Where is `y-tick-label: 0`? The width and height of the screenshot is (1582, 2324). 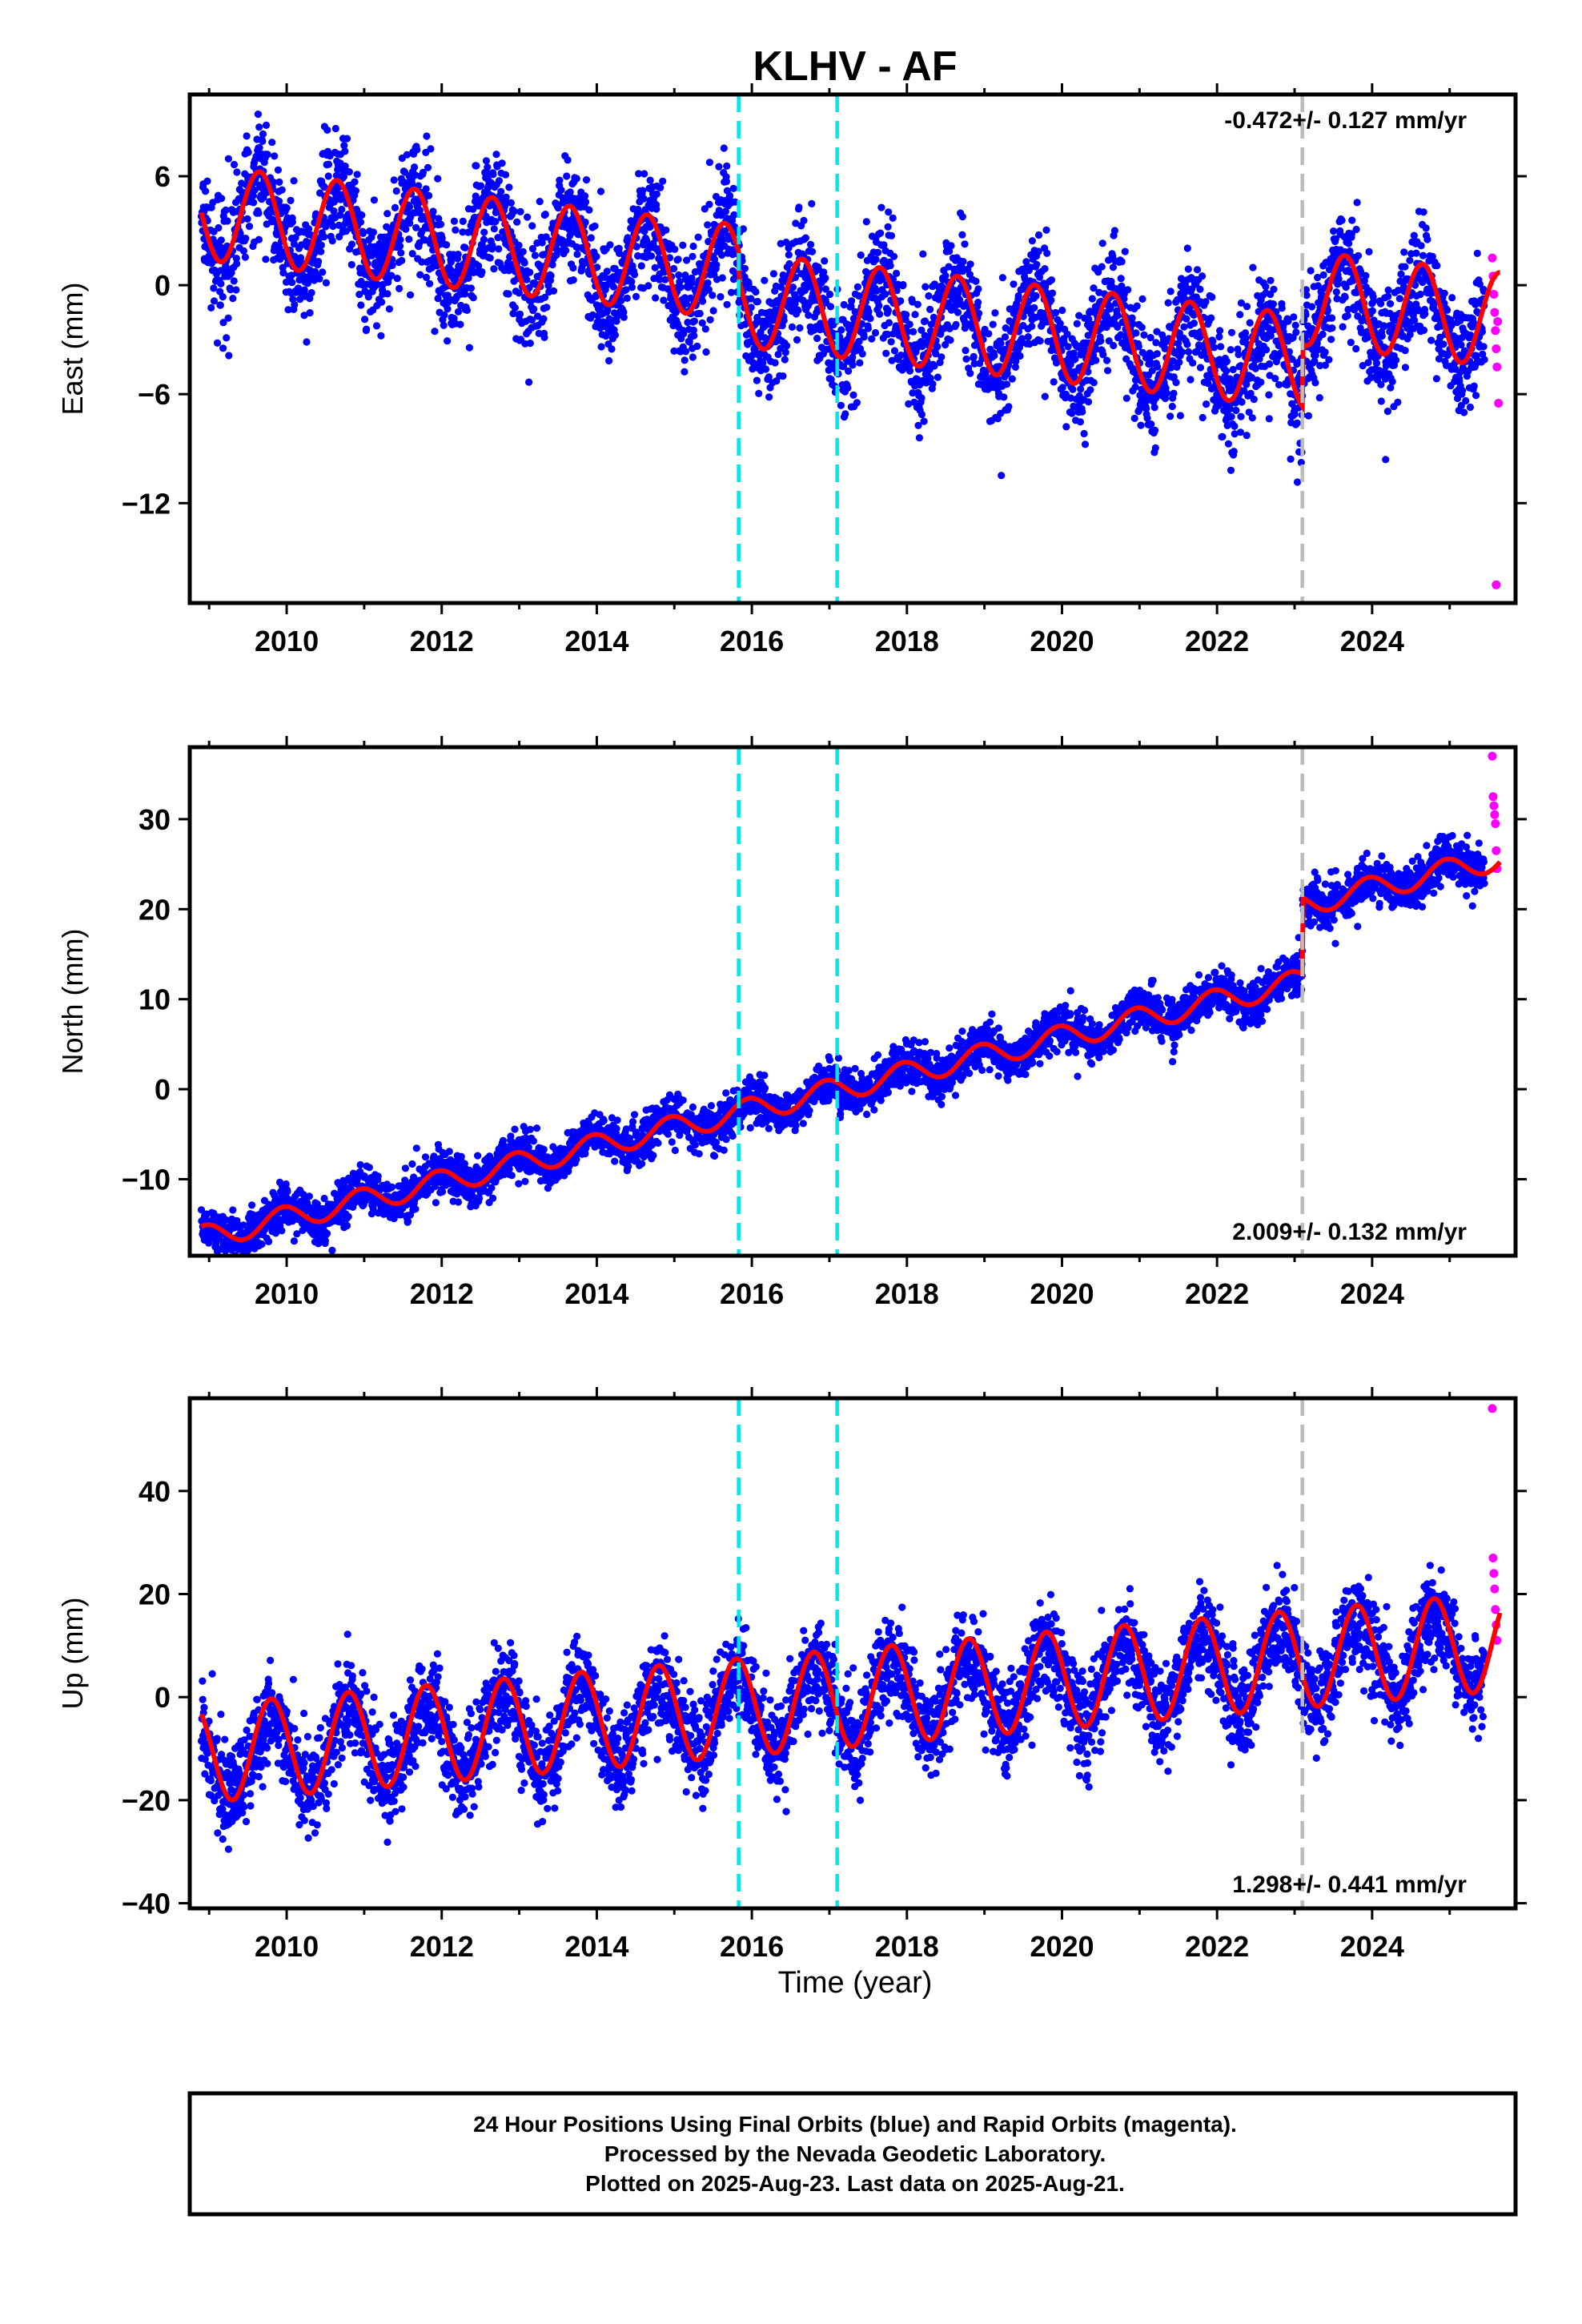
y-tick-label: 0 is located at coordinates (163, 285).